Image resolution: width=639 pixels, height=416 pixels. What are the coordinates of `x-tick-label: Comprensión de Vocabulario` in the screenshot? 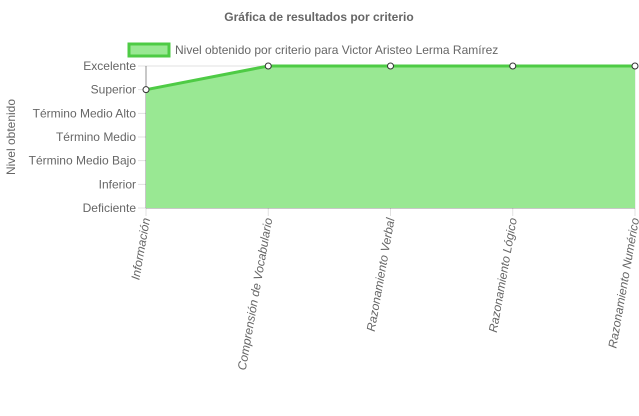 It's located at (255, 293).